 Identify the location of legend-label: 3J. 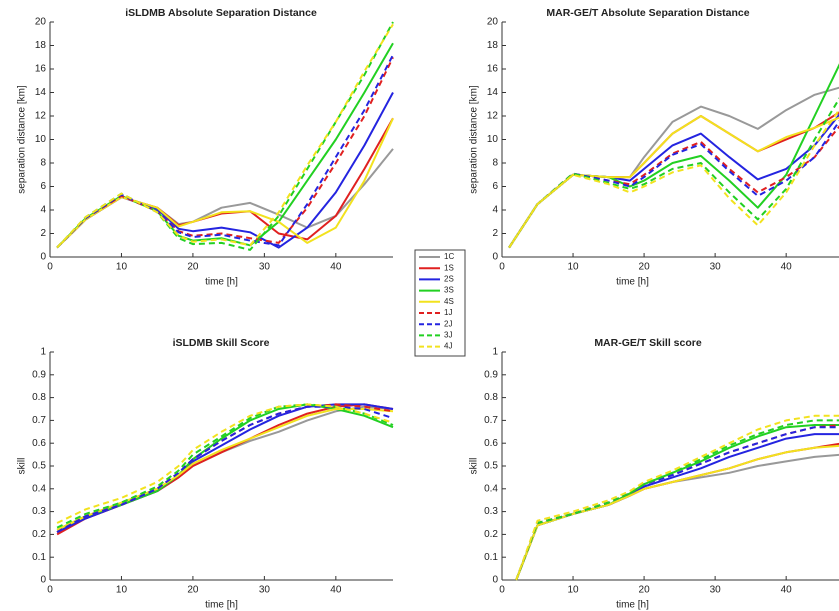
(448, 335).